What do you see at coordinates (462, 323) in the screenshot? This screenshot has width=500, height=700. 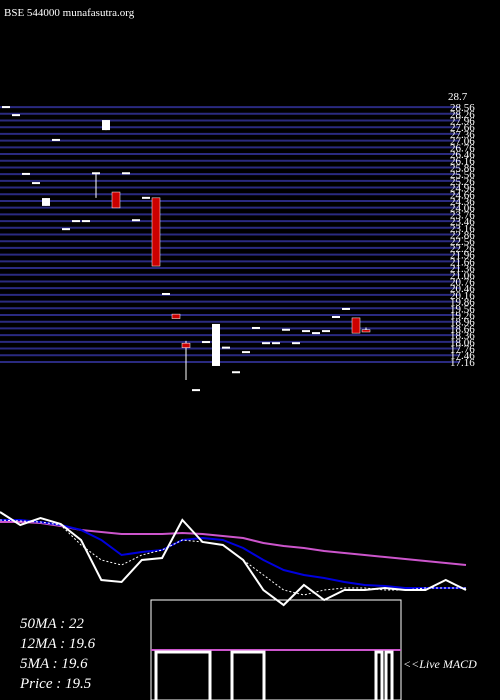 I see `y-tick-label: 18.96` at bounding box center [462, 323].